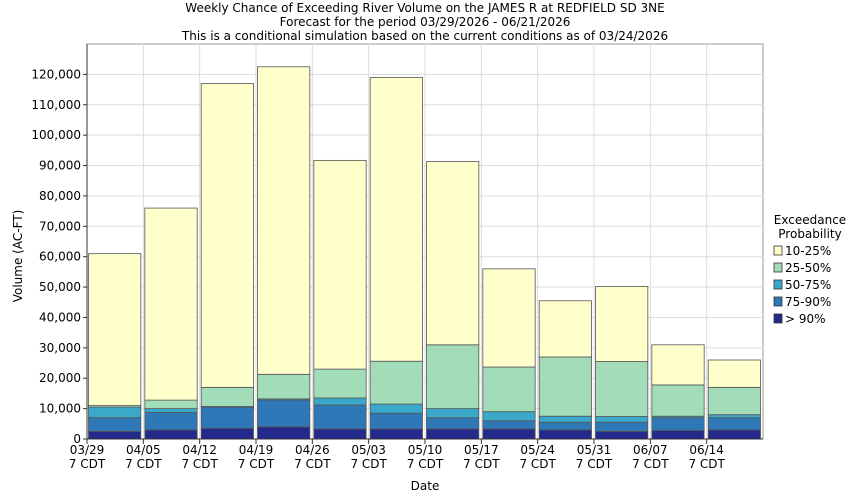 The width and height of the screenshot is (850, 500). Describe the element at coordinates (368, 450) in the screenshot. I see `x-tick-label: 05/03` at that location.